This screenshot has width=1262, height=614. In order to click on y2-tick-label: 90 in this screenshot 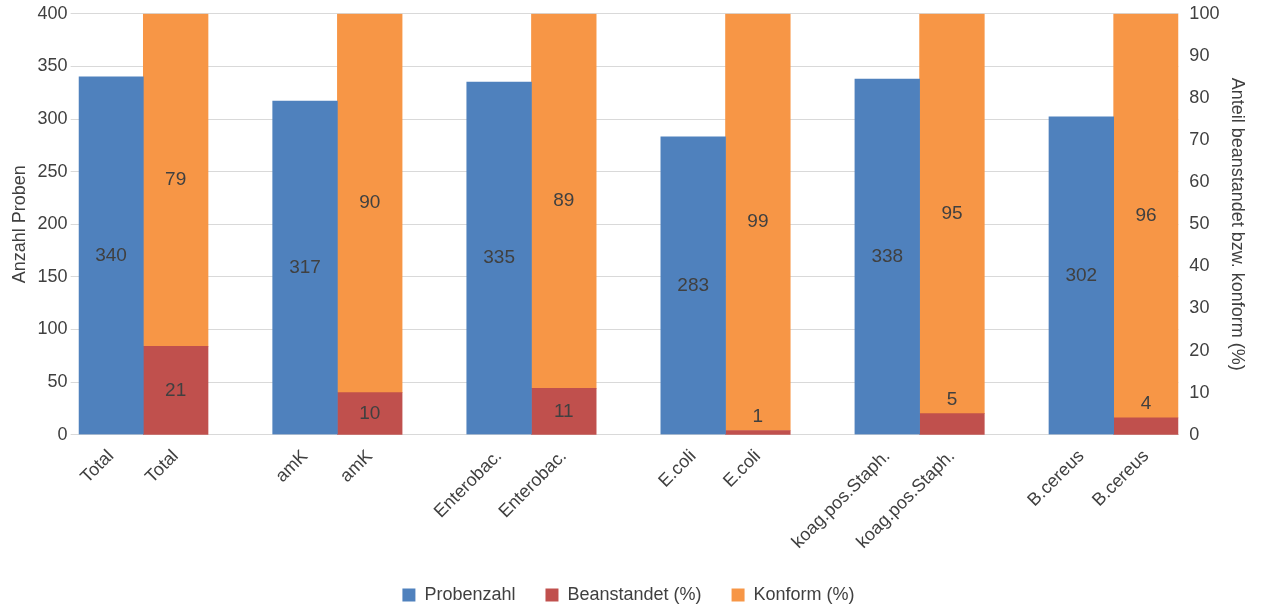, I will do `click(1199, 54)`.